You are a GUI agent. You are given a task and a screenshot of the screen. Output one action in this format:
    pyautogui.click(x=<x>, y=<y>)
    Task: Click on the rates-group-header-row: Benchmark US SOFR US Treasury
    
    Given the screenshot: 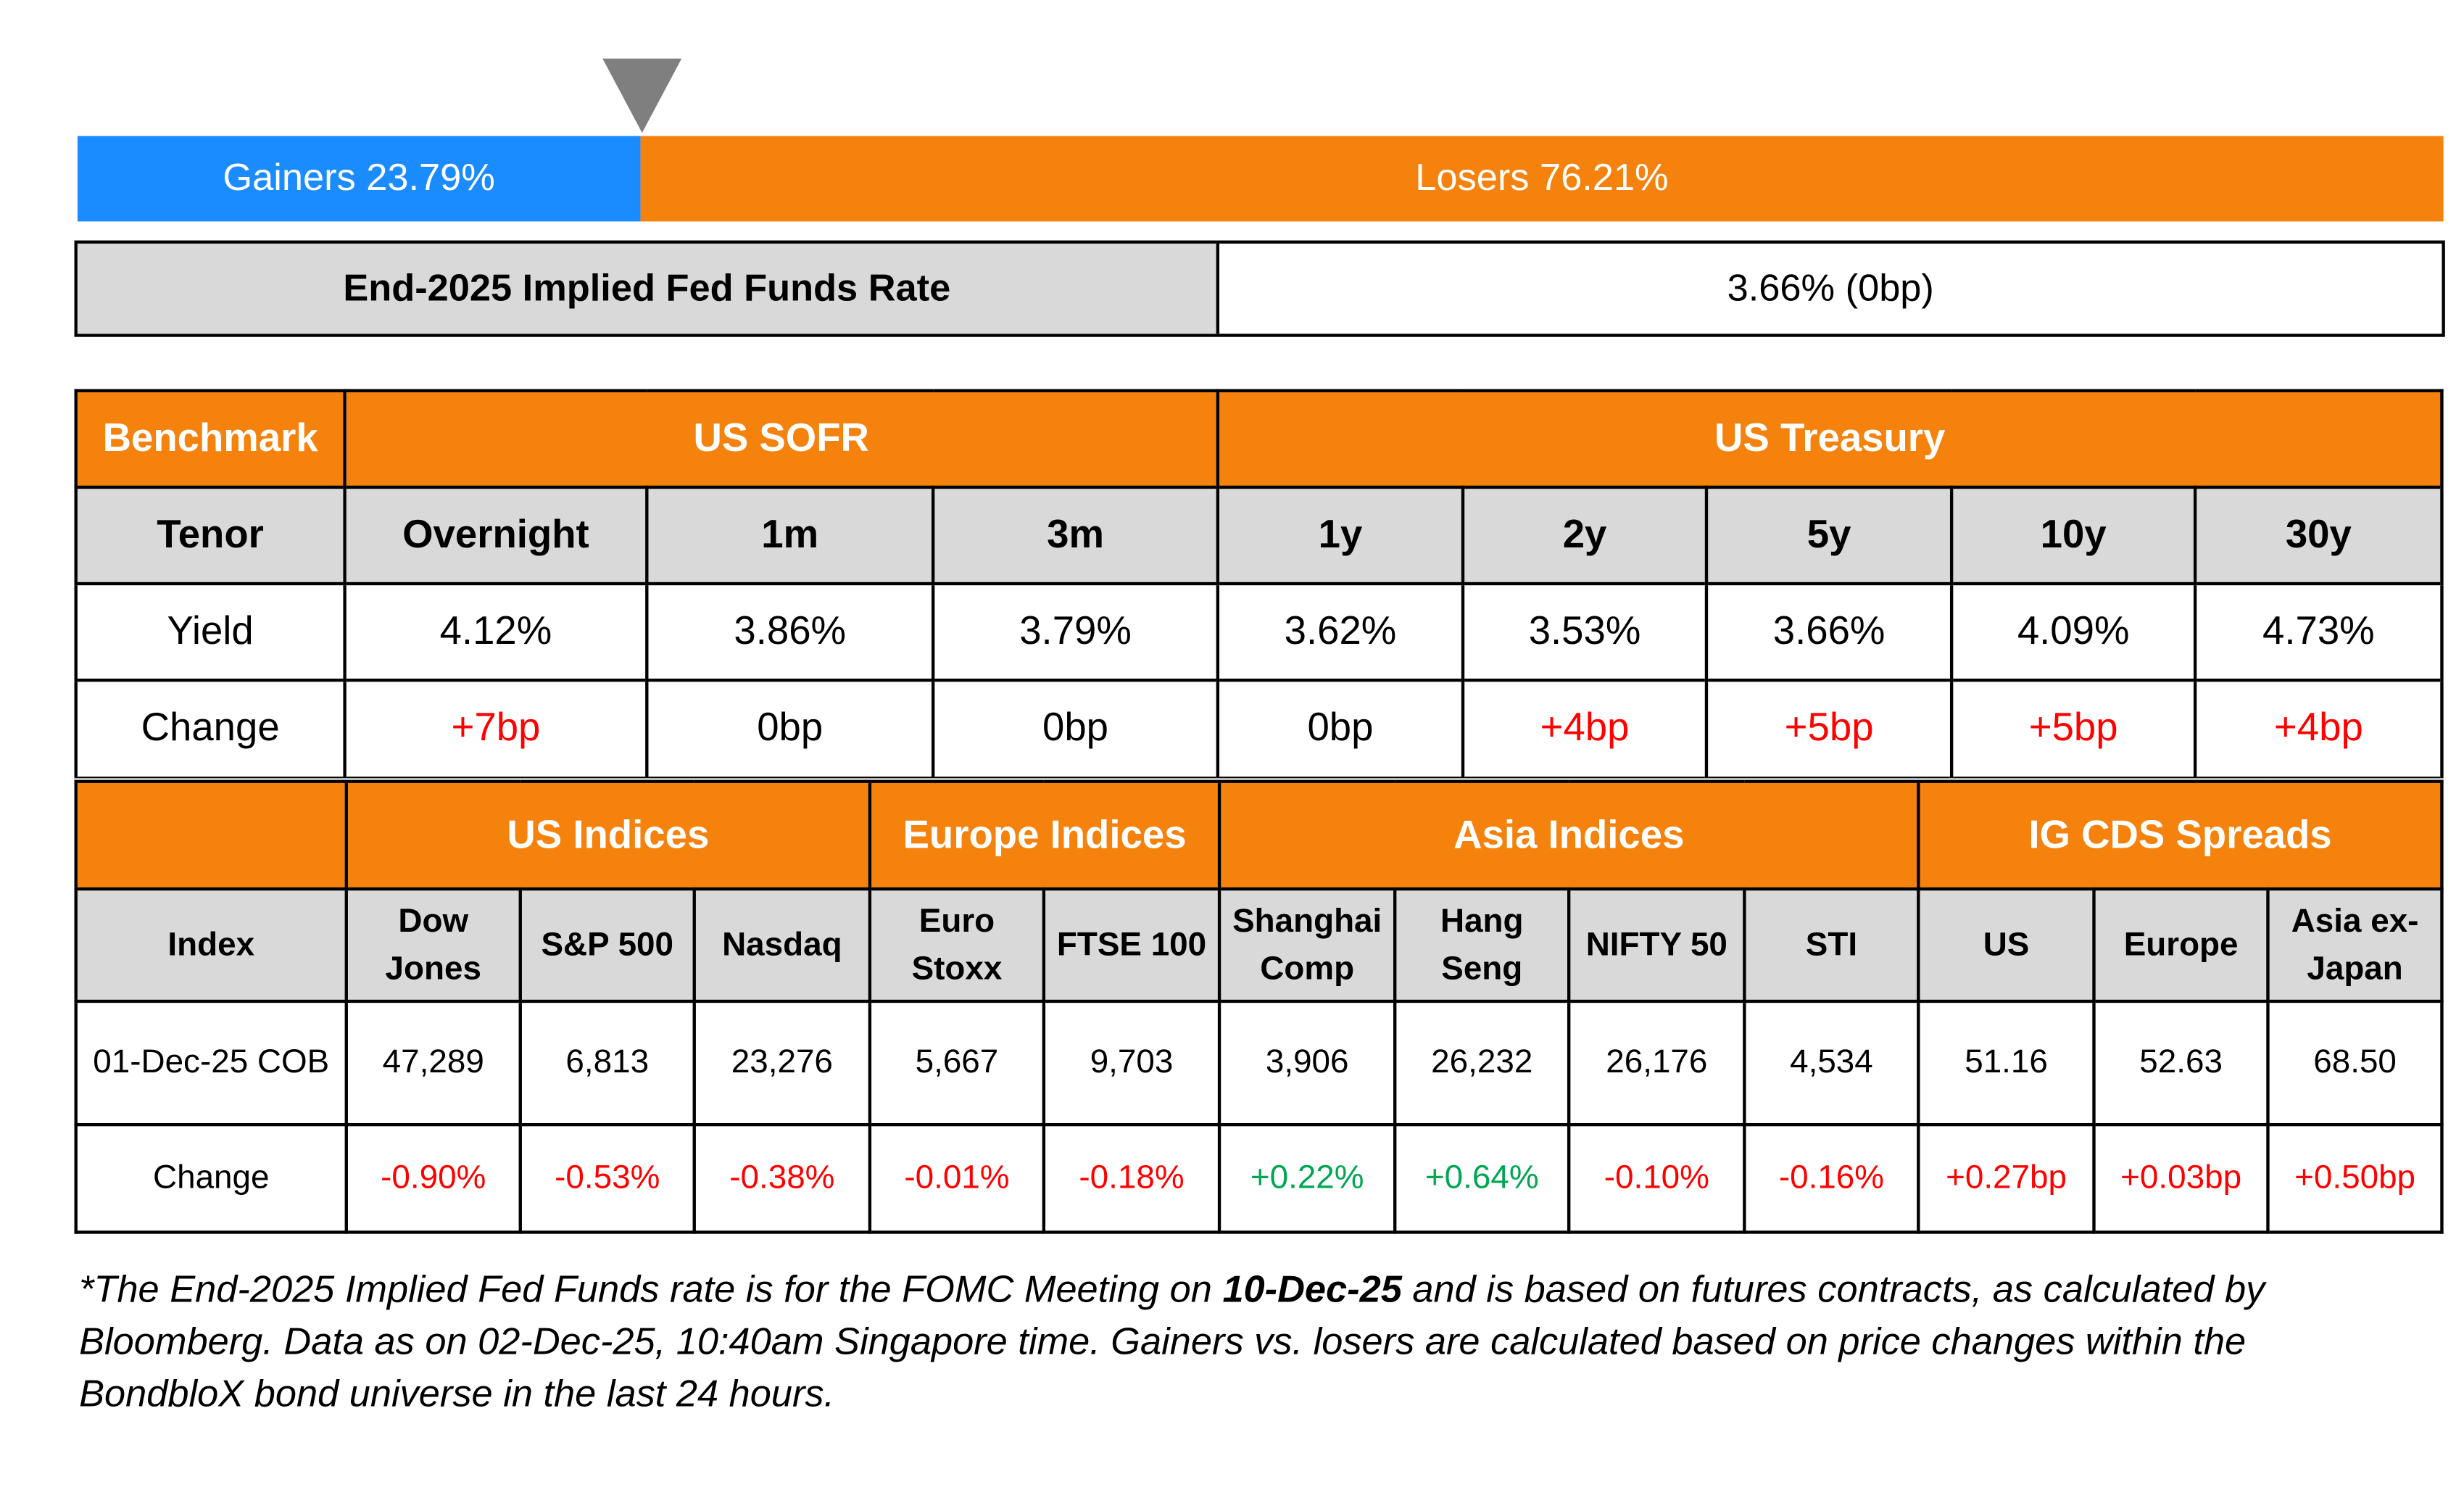 What is the action you would take?
    pyautogui.click(x=1259, y=439)
    